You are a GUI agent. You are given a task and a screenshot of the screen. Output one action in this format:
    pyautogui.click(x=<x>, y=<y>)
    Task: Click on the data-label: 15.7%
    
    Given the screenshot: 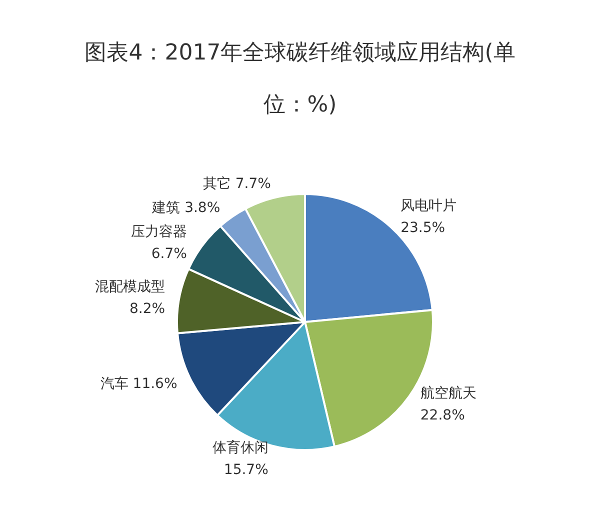 What is the action you would take?
    pyautogui.click(x=246, y=470)
    